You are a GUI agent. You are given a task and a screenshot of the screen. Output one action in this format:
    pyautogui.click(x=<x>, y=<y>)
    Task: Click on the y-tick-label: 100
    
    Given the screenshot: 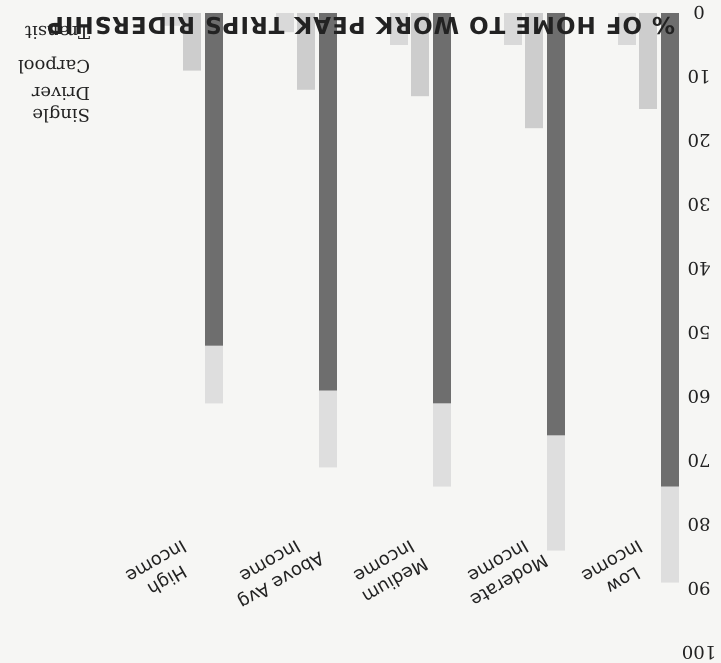 What is the action you would take?
    pyautogui.click(x=699, y=651)
    